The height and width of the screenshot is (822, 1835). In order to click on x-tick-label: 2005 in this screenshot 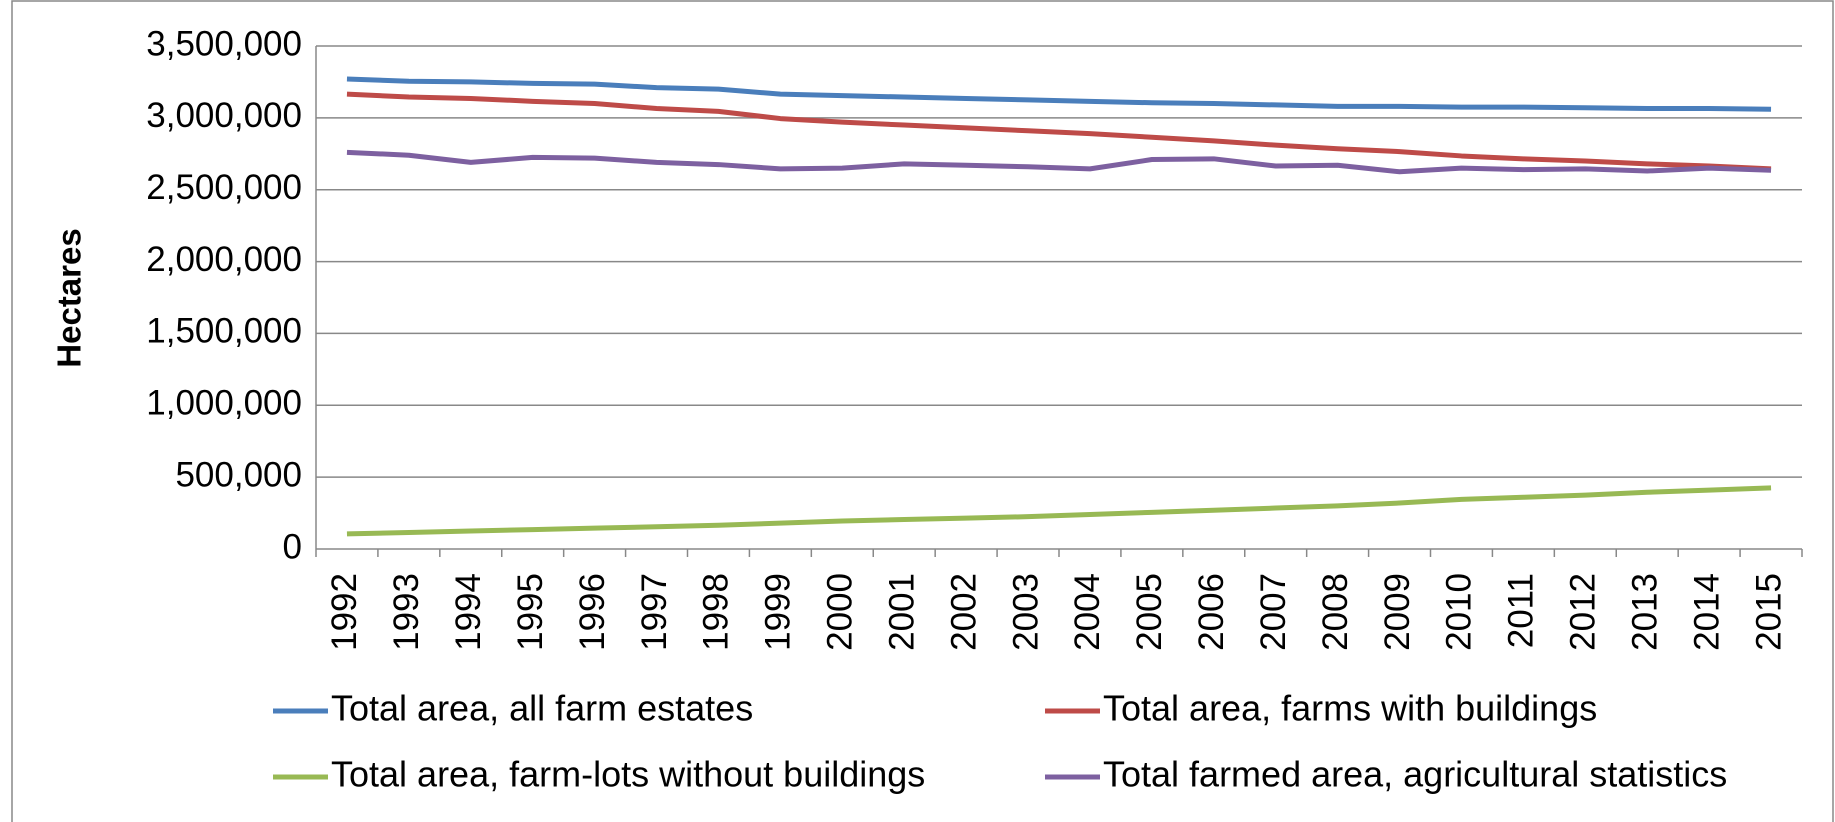, I will do `click(1149, 612)`.